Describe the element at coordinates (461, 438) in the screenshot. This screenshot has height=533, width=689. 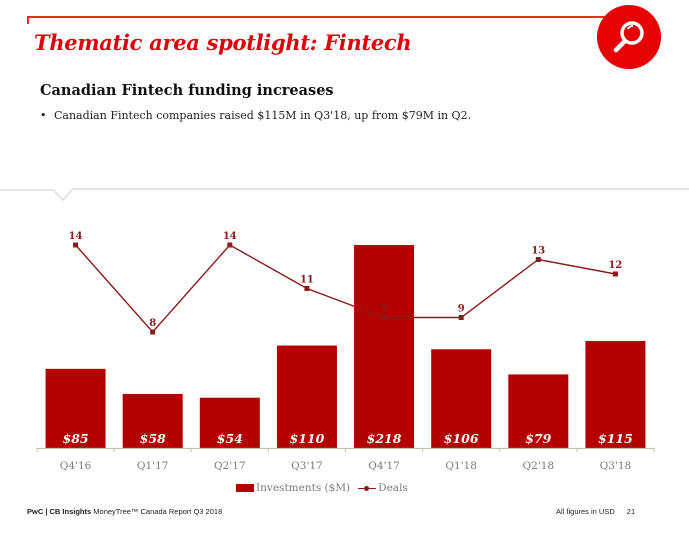
I see `bar-value-label: $106` at that location.